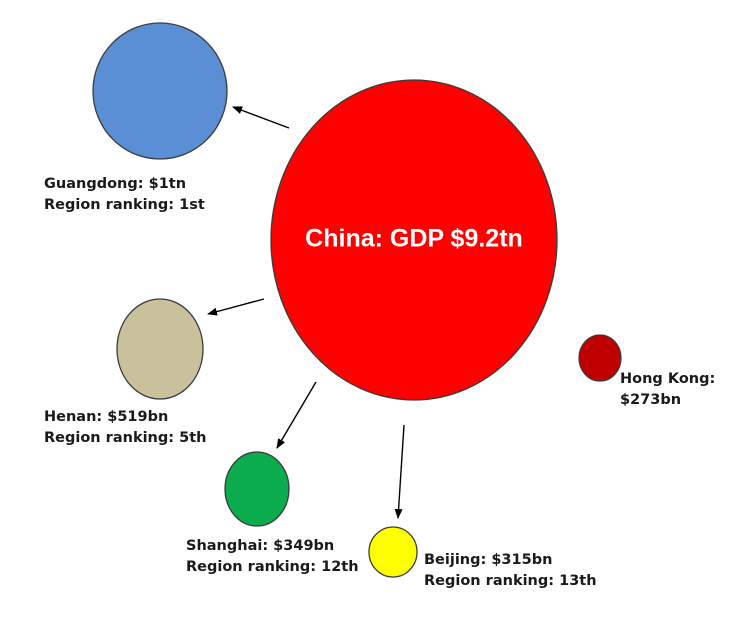 The image size is (754, 621). I want to click on beijing-bubble, so click(393, 552).